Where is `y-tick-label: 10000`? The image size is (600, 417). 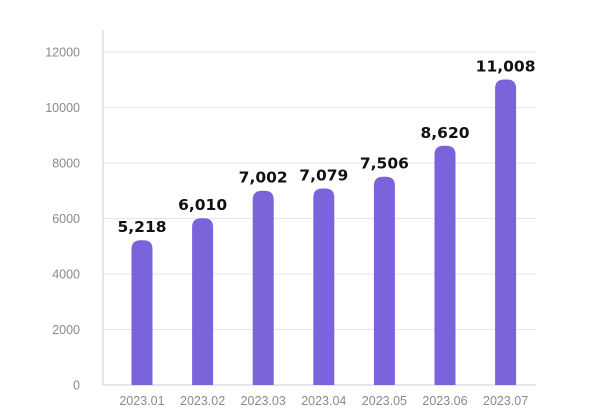 y-tick-label: 10000 is located at coordinates (62, 108).